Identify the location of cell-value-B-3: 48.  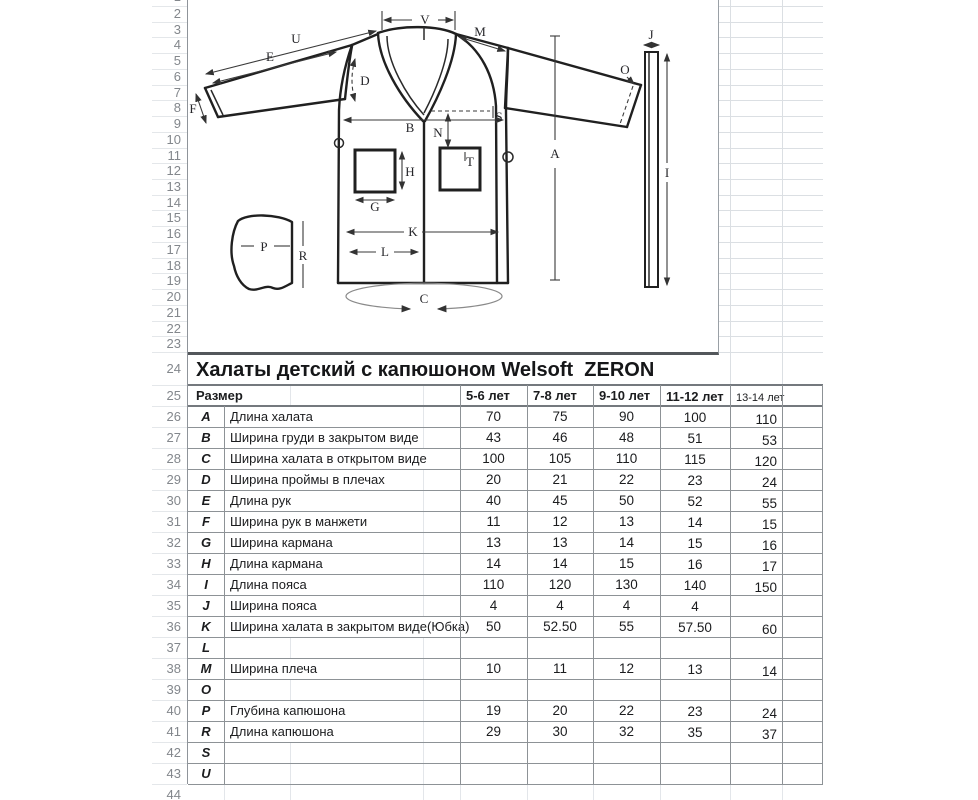
(626, 437).